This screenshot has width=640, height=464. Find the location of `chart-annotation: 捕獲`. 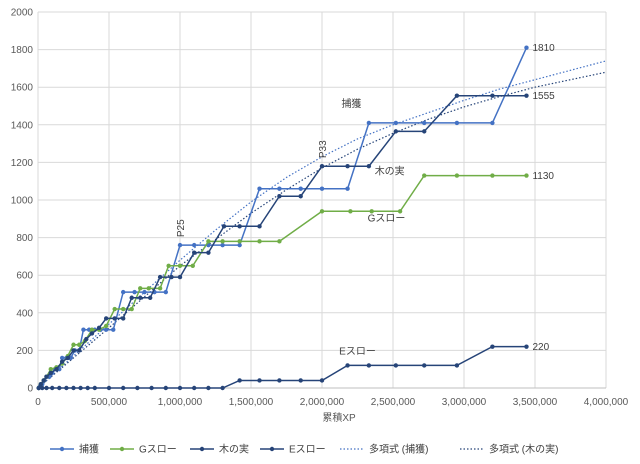

chart-annotation: 捕獲 is located at coordinates (351, 103).